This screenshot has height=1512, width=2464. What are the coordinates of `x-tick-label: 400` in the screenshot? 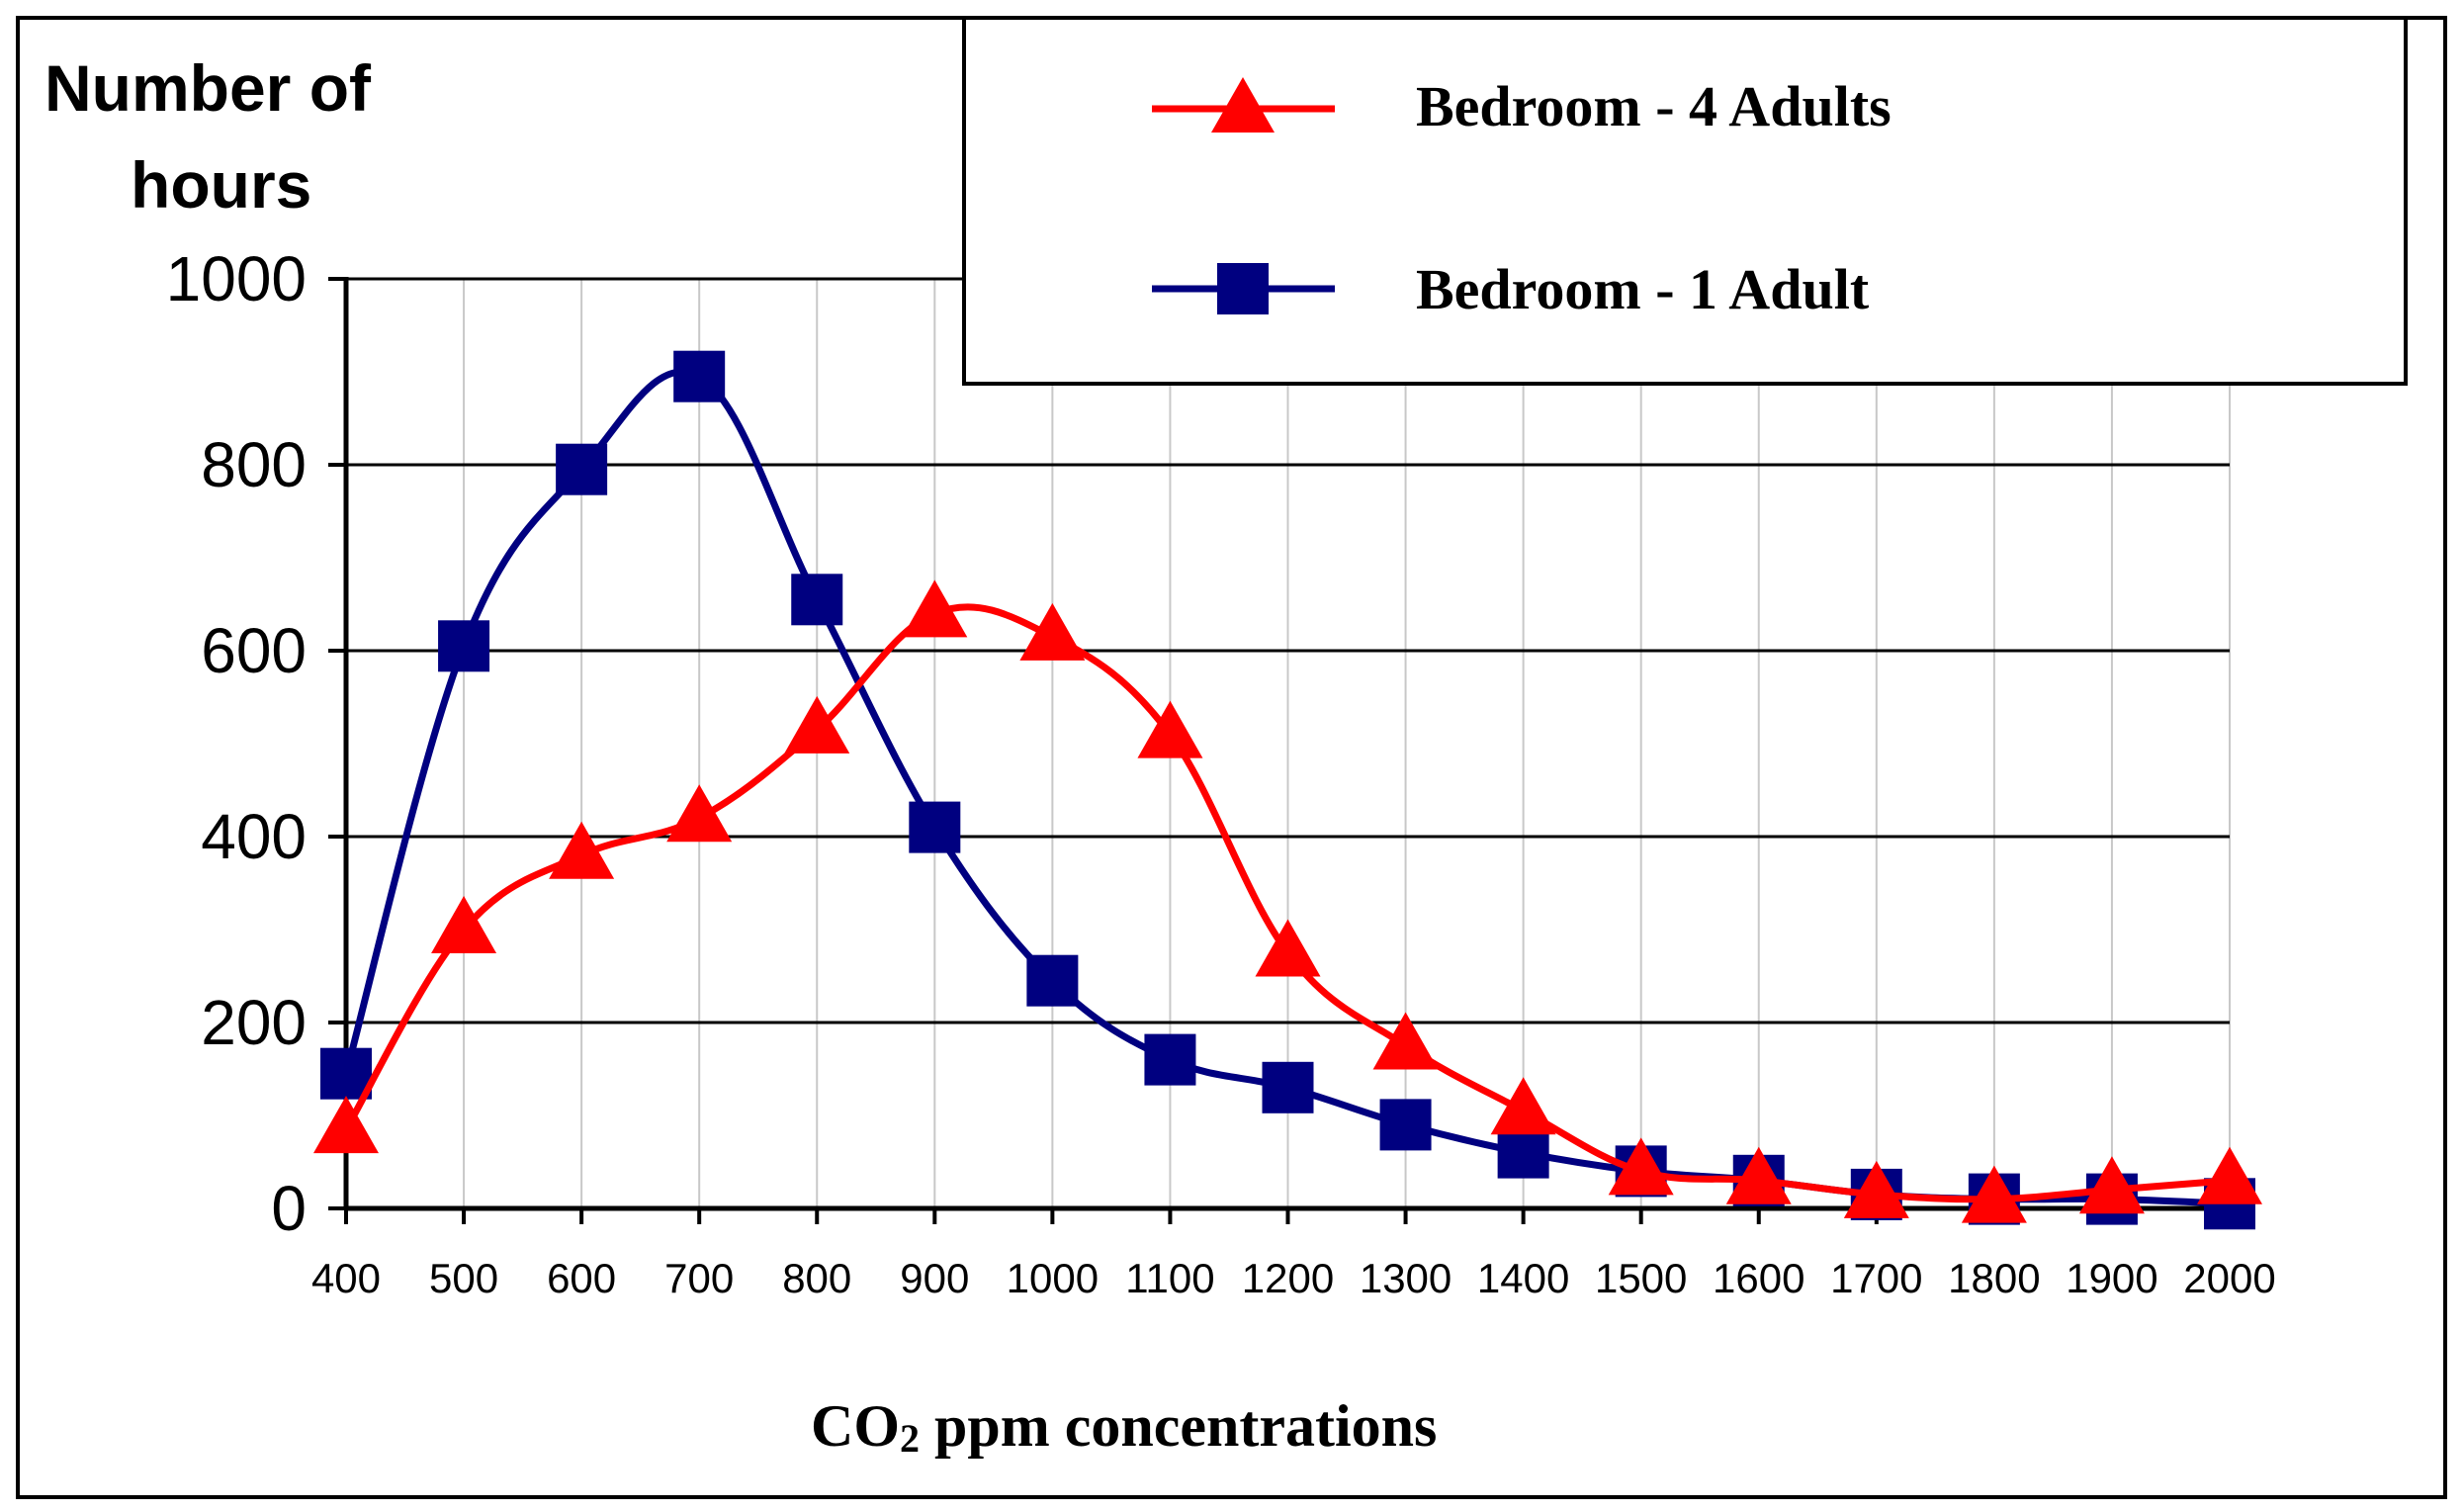 It's located at (346, 1278).